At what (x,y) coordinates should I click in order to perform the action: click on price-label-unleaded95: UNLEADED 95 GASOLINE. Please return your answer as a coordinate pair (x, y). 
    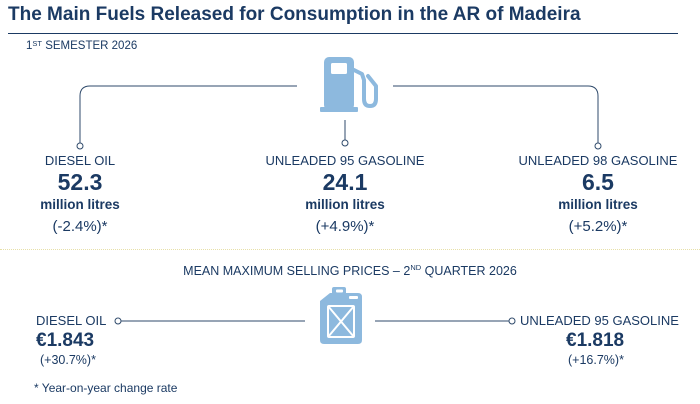
    Looking at the image, I should click on (599, 320).